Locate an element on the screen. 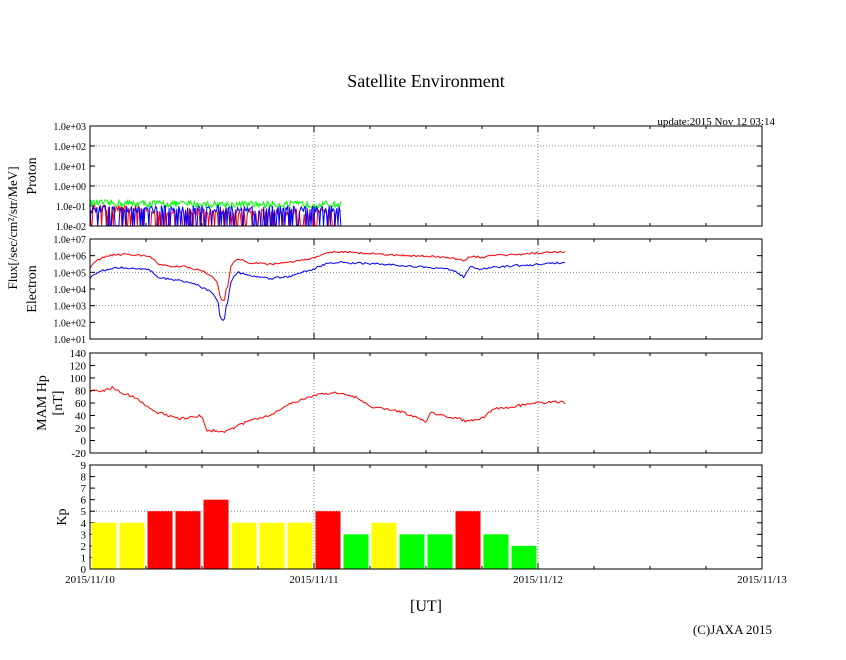  proton-ytick-label-4: 1.0e+02 is located at coordinates (69, 147).